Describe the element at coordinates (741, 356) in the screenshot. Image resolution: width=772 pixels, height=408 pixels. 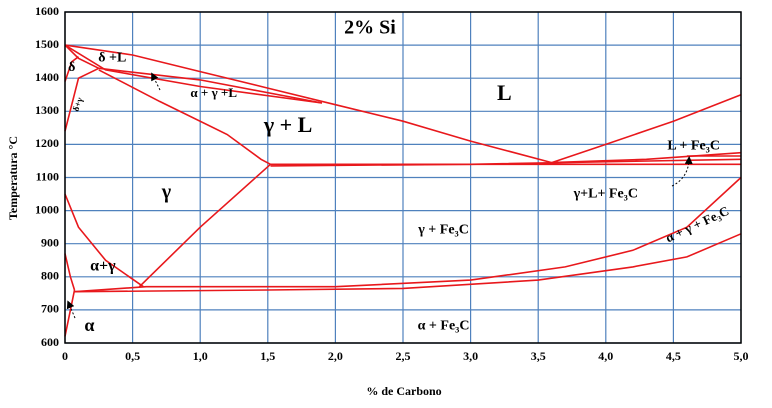
I see `x-tick-label: 5,0` at that location.